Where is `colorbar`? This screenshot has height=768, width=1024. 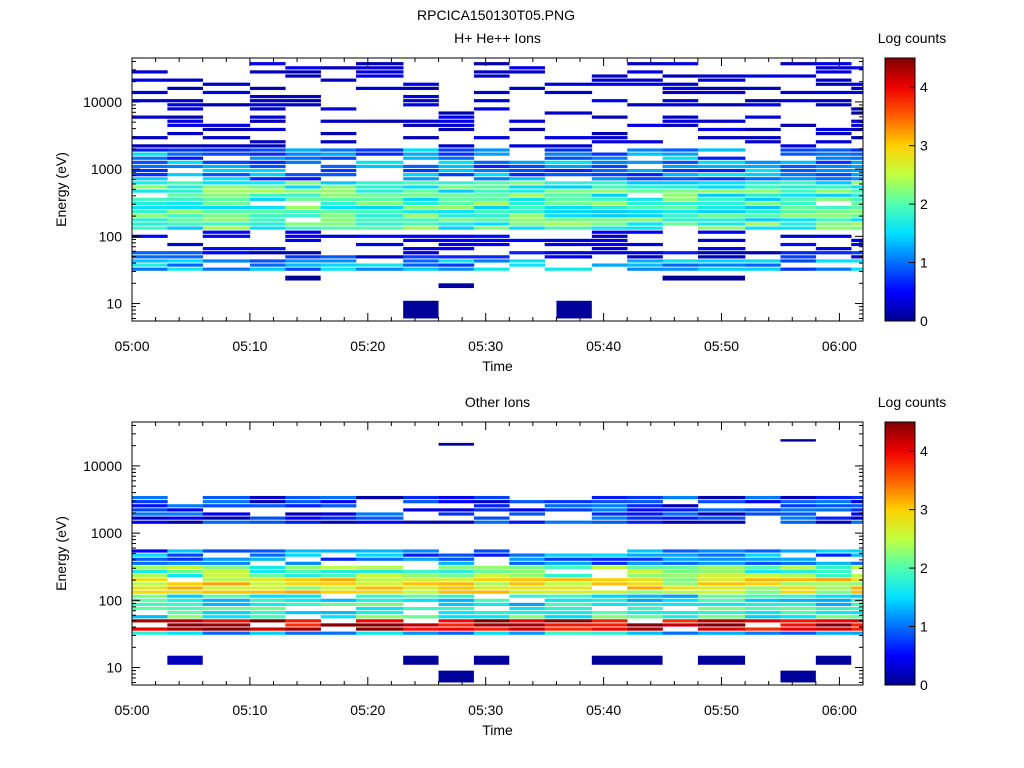 colorbar is located at coordinates (900, 189).